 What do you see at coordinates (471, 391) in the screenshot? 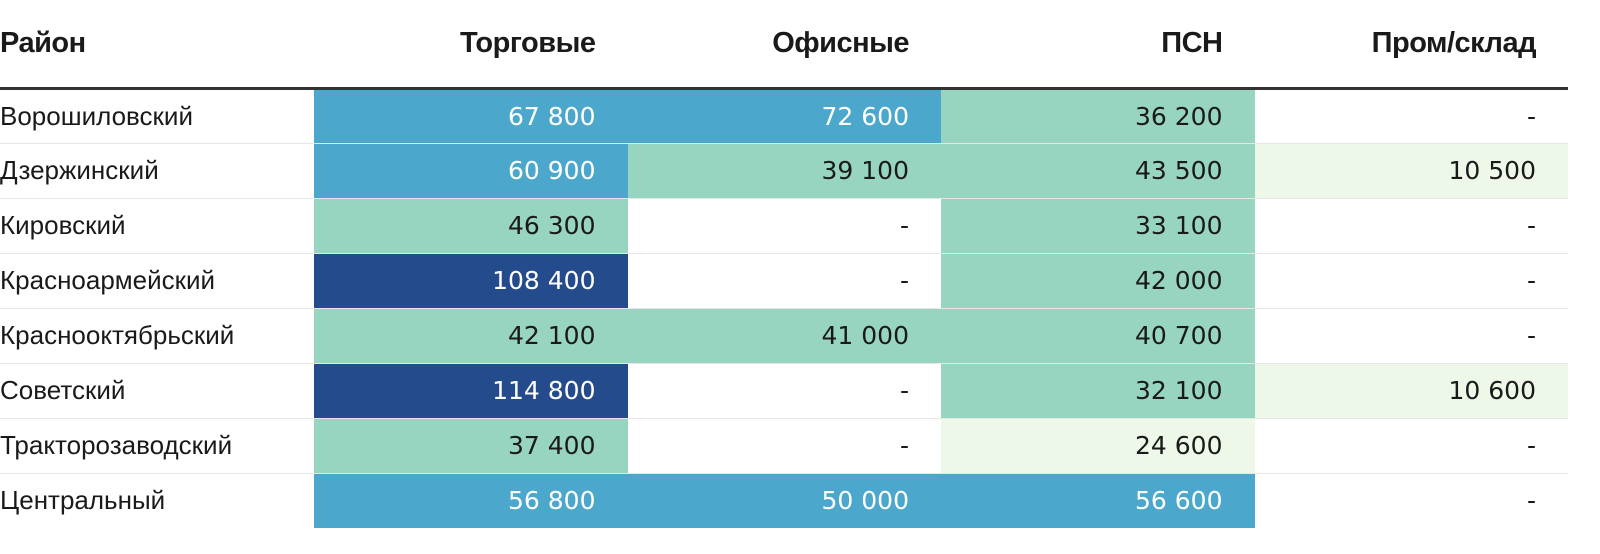
I see `value-cell-retail: 114 800` at bounding box center [471, 391].